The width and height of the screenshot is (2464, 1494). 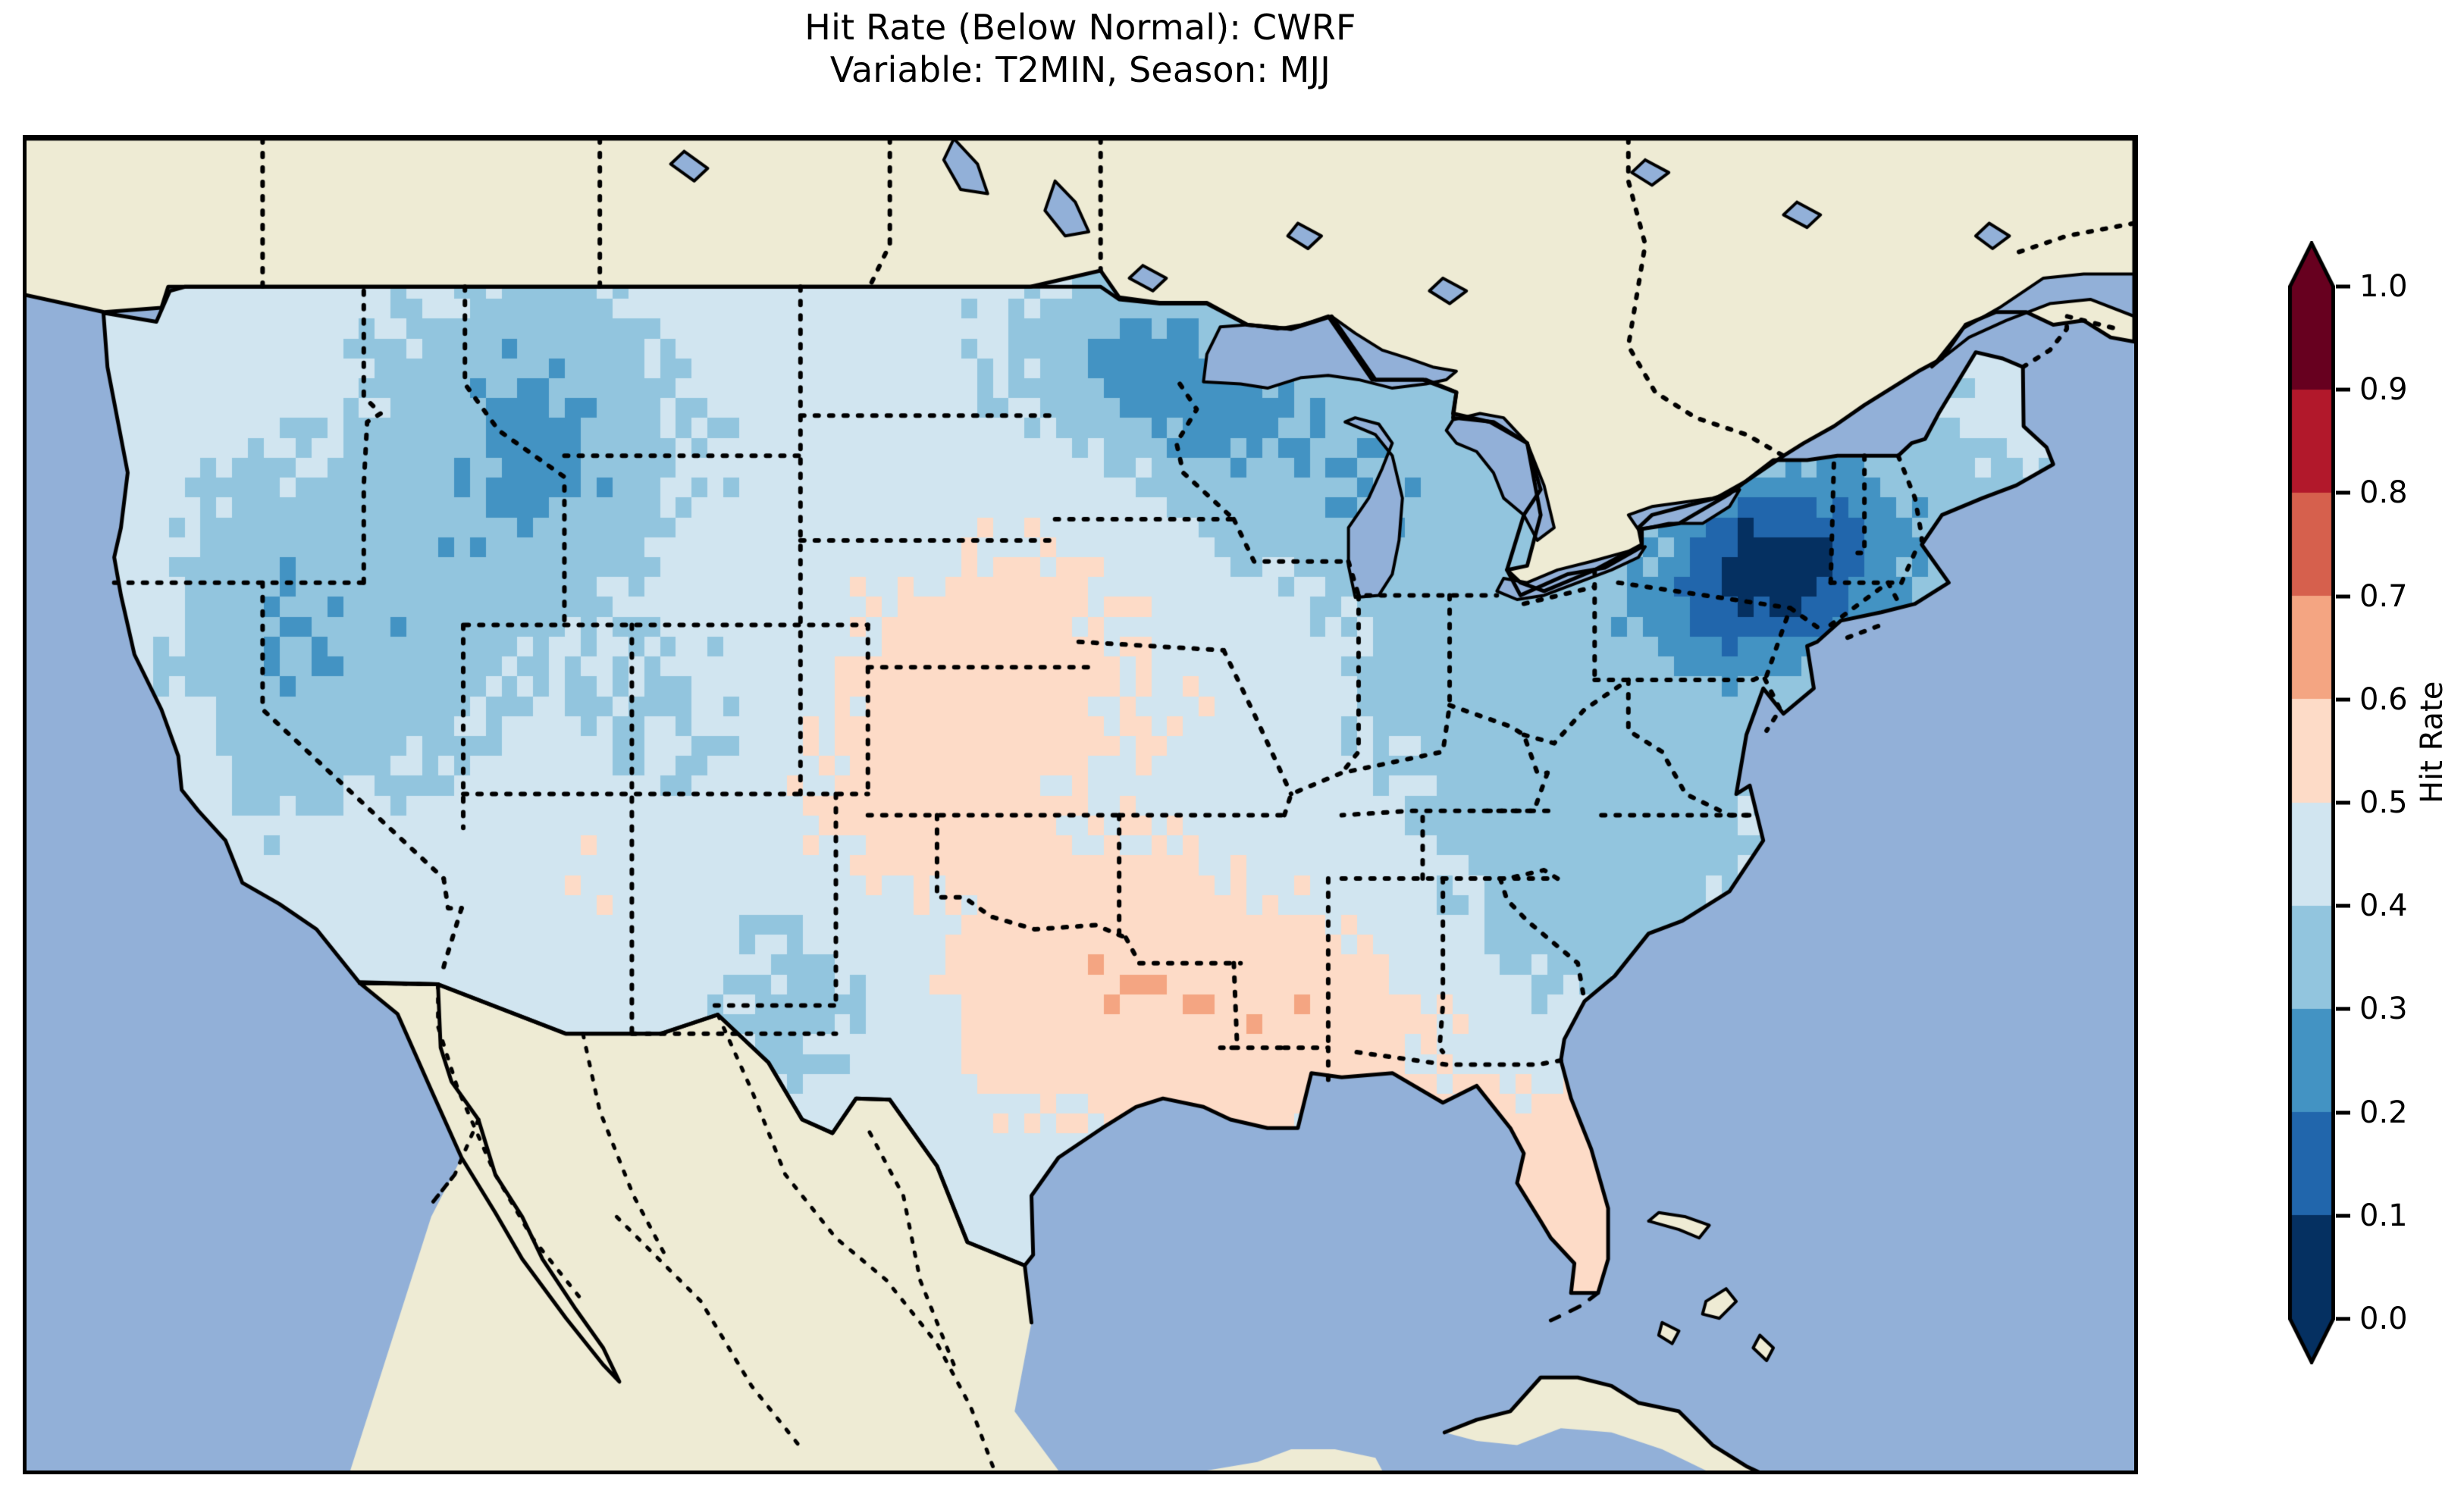 What do you see at coordinates (2384, 1009) in the screenshot?
I see `colorbar-tick-label: 0.3` at bounding box center [2384, 1009].